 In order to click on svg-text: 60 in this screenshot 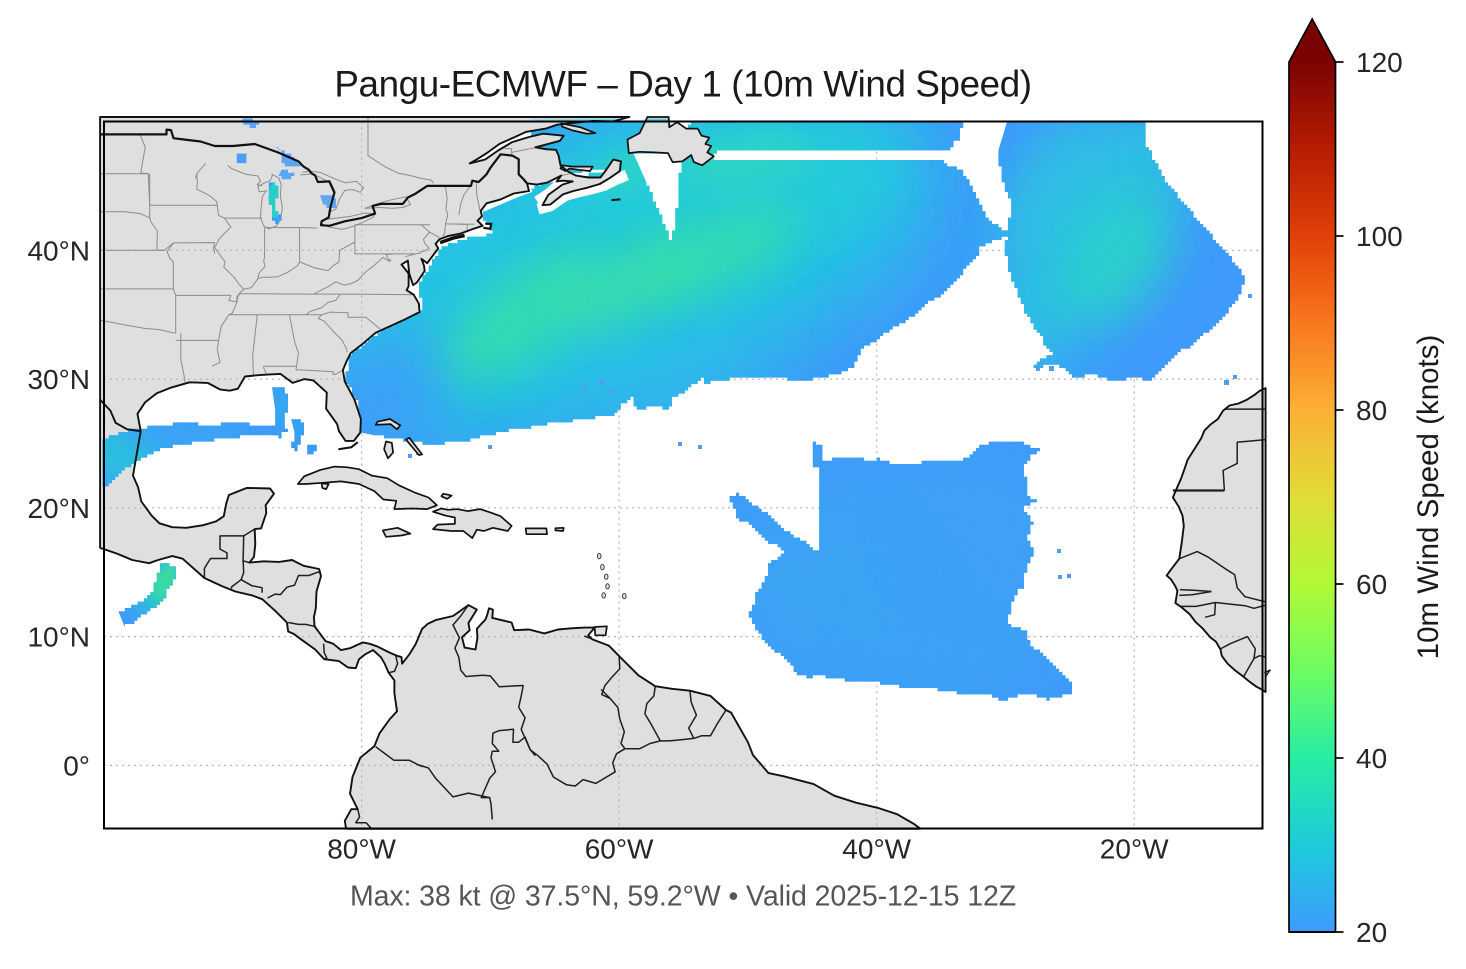, I will do `click(1371, 584)`.